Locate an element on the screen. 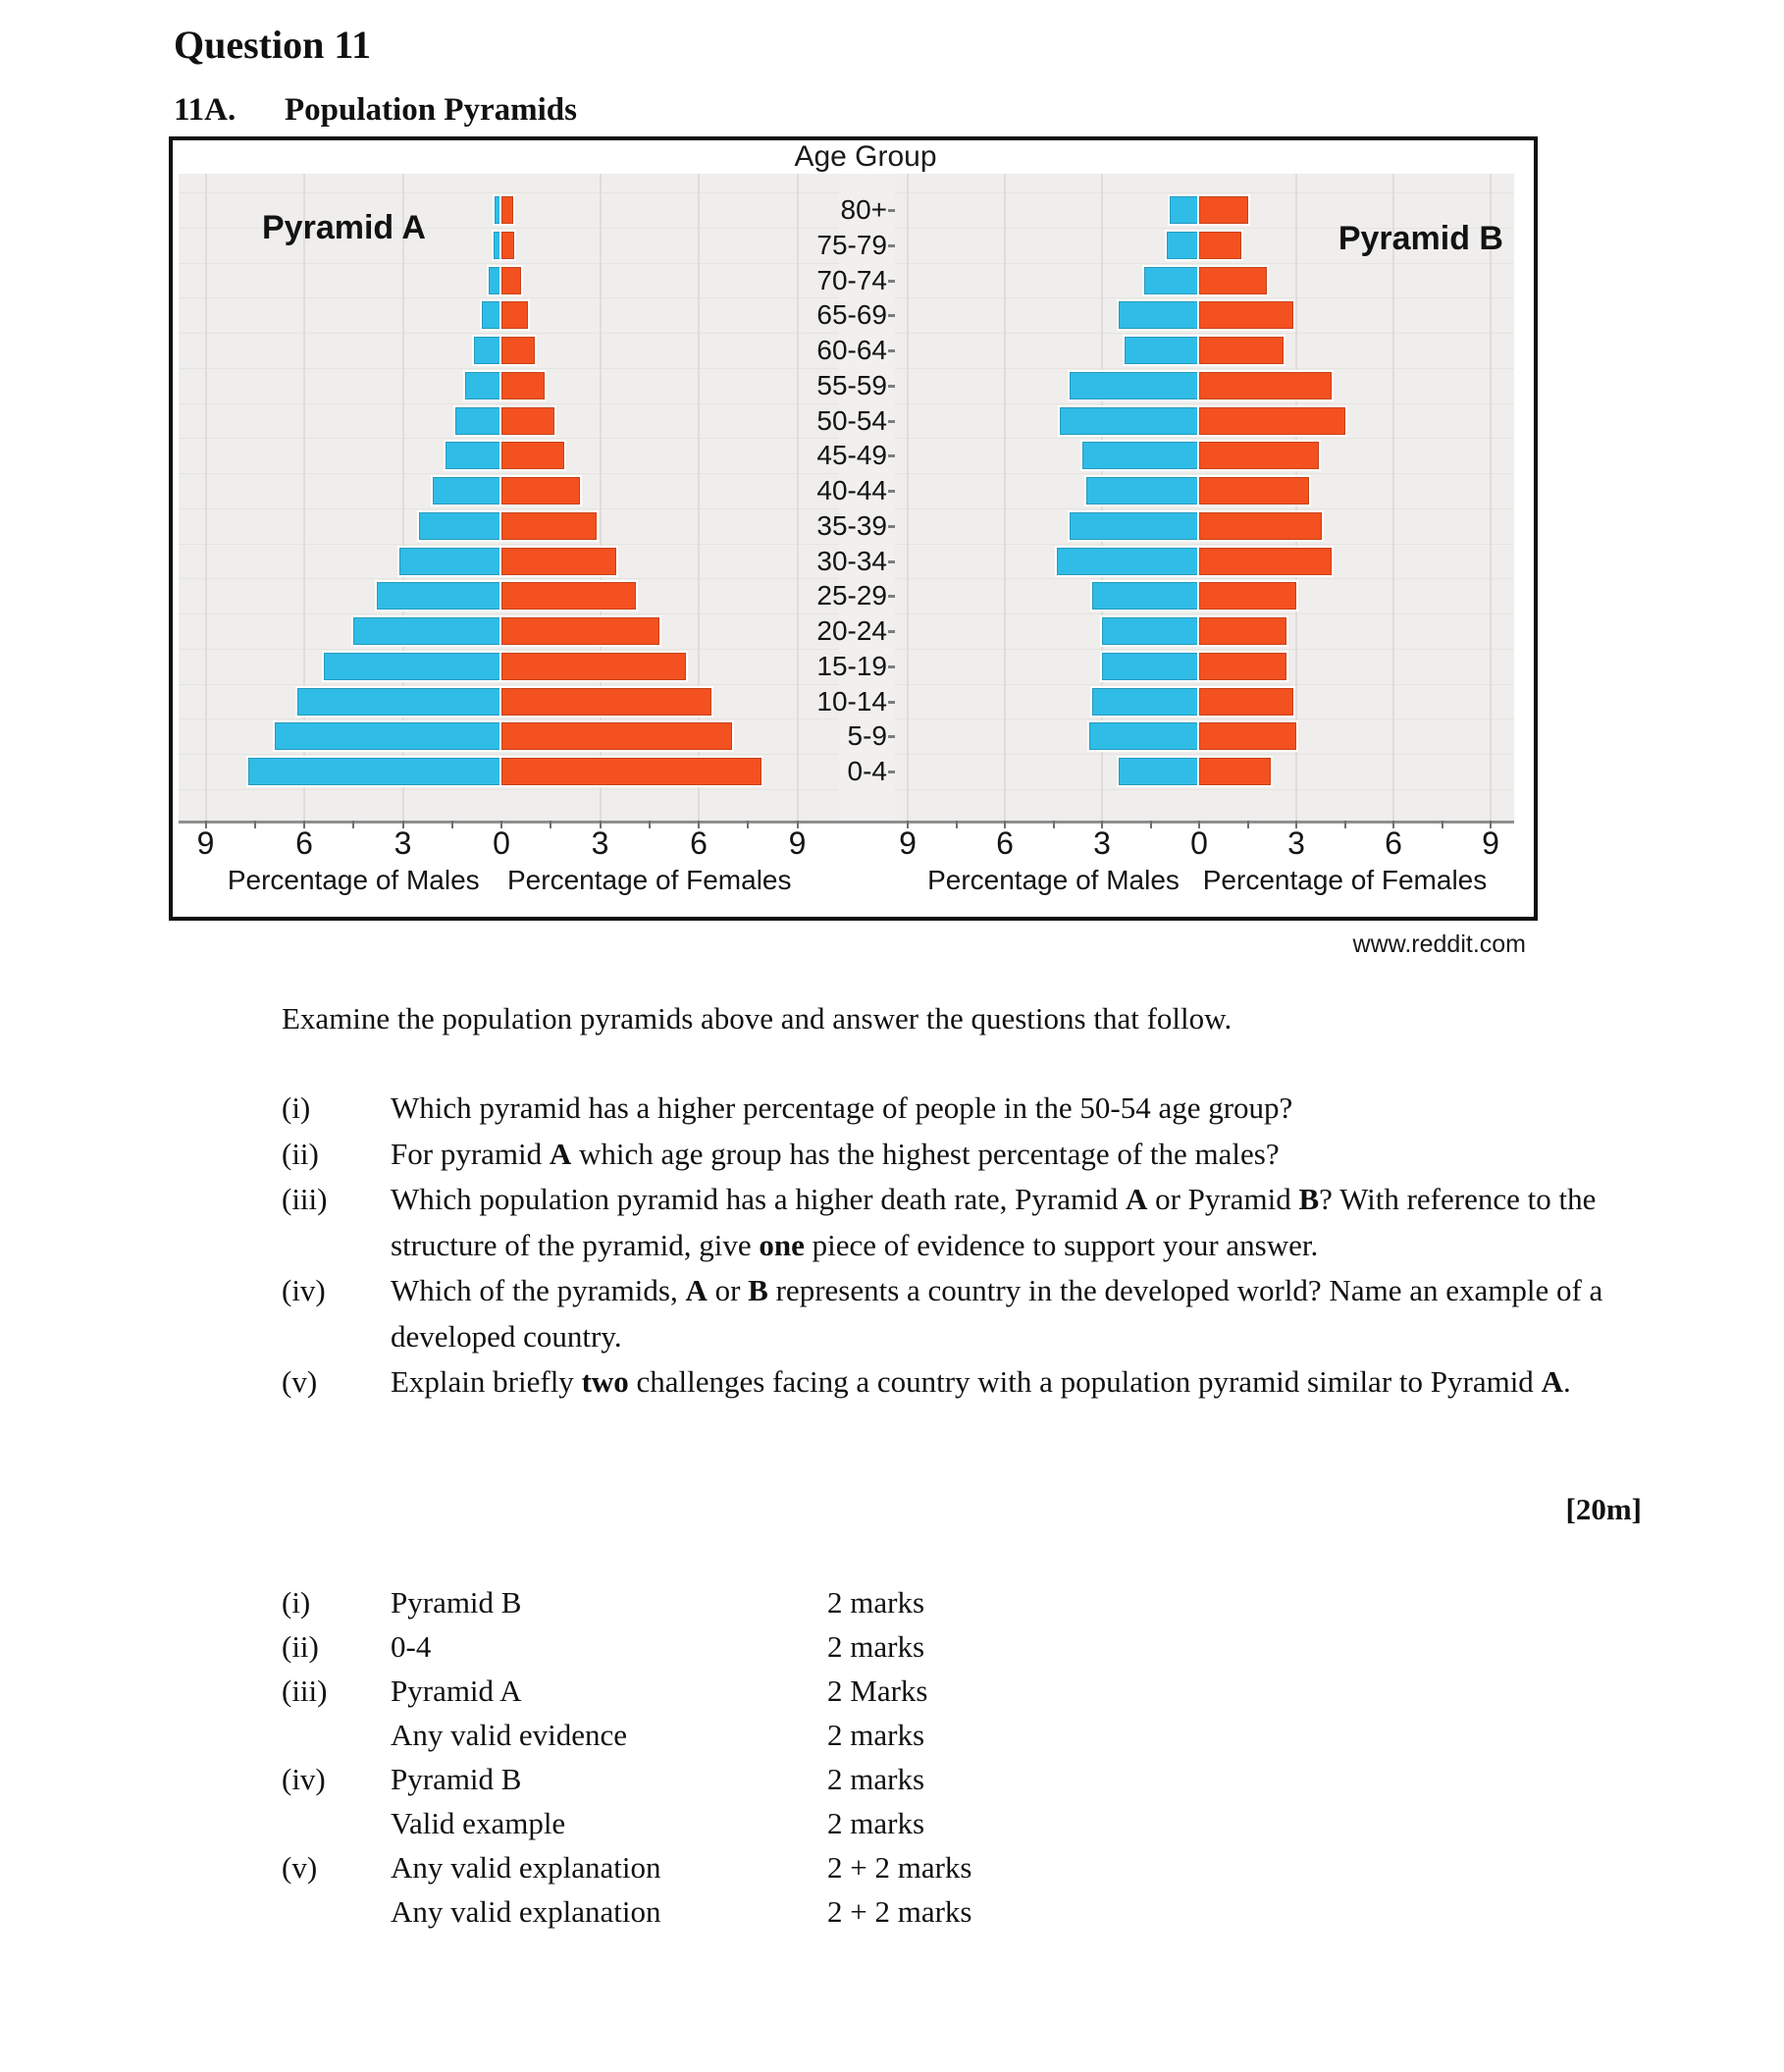 The height and width of the screenshot is (2072, 1784). age-group-label: 45-49 is located at coordinates (851, 456).